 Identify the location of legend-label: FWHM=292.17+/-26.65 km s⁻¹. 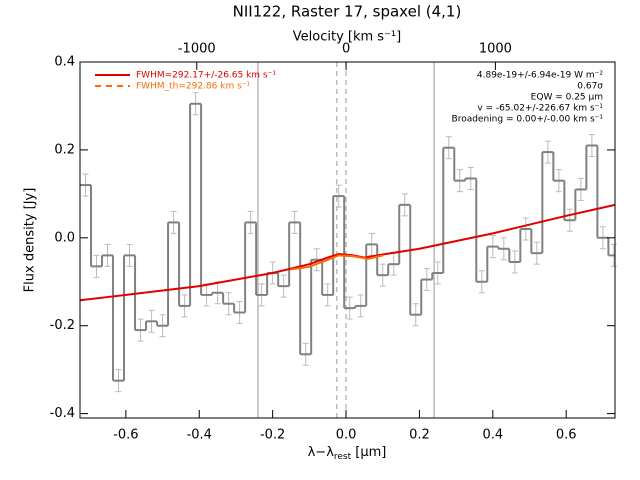
(206, 76).